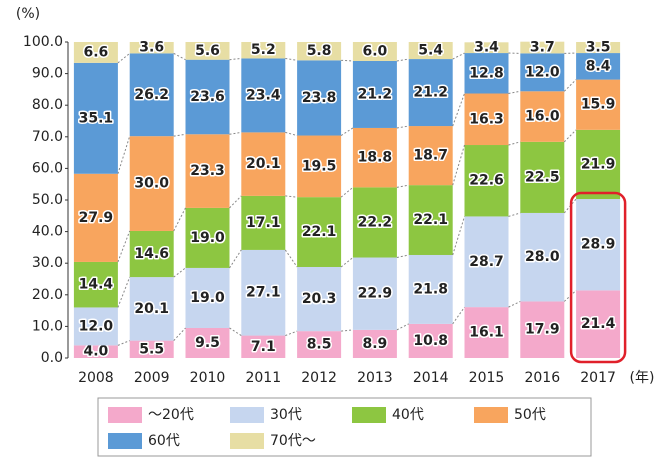 The width and height of the screenshot is (660, 461). I want to click on value-label: 21.8, so click(430, 289).